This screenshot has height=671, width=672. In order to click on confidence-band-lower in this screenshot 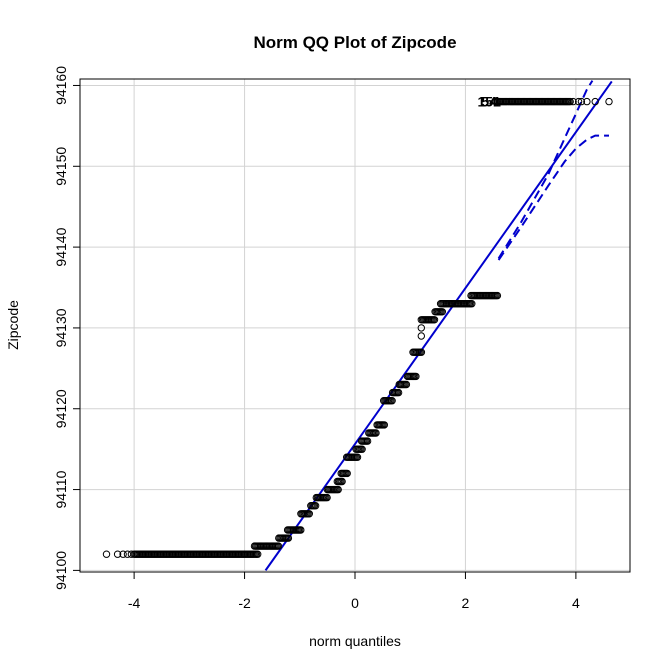, I will do `click(553, 197)`.